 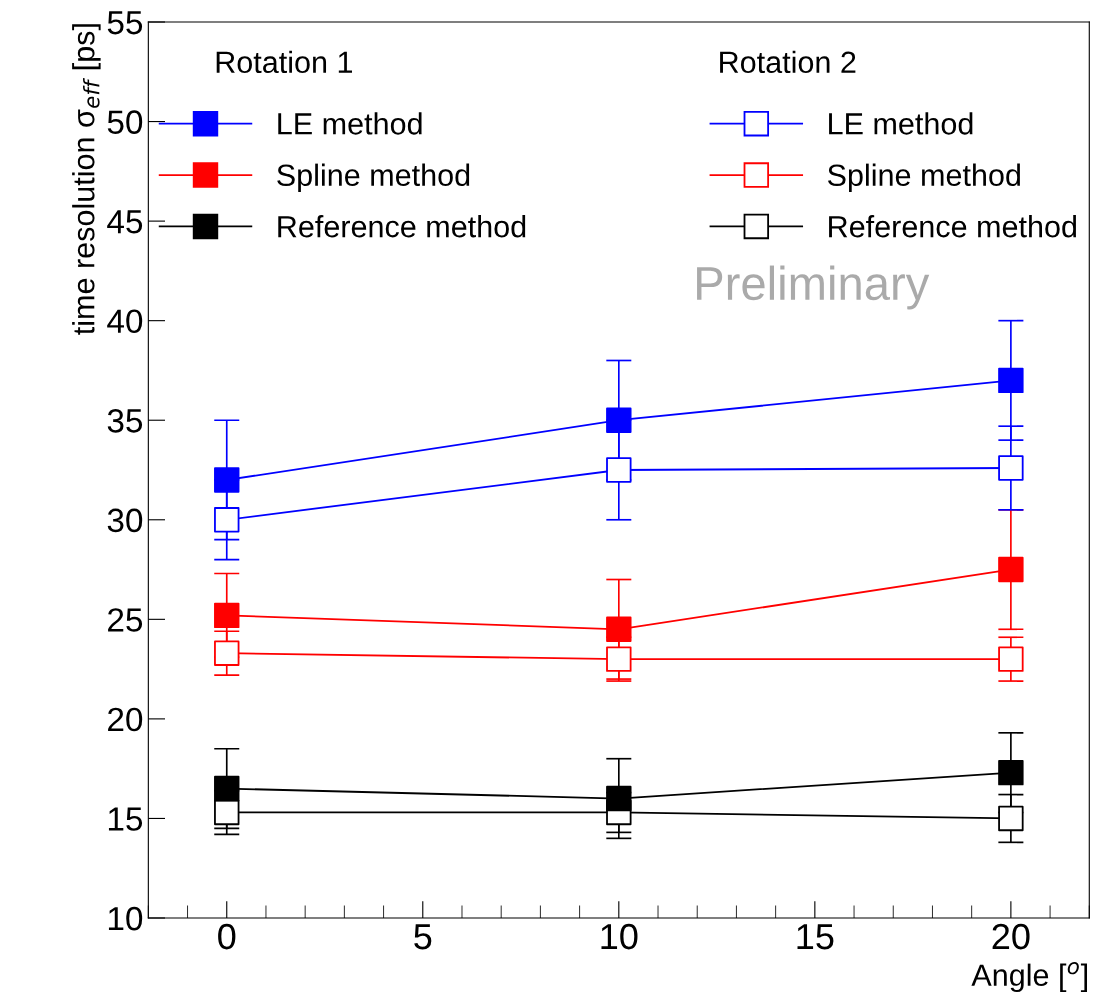 What do you see at coordinates (125, 520) in the screenshot?
I see `y-tick-label: 30` at bounding box center [125, 520].